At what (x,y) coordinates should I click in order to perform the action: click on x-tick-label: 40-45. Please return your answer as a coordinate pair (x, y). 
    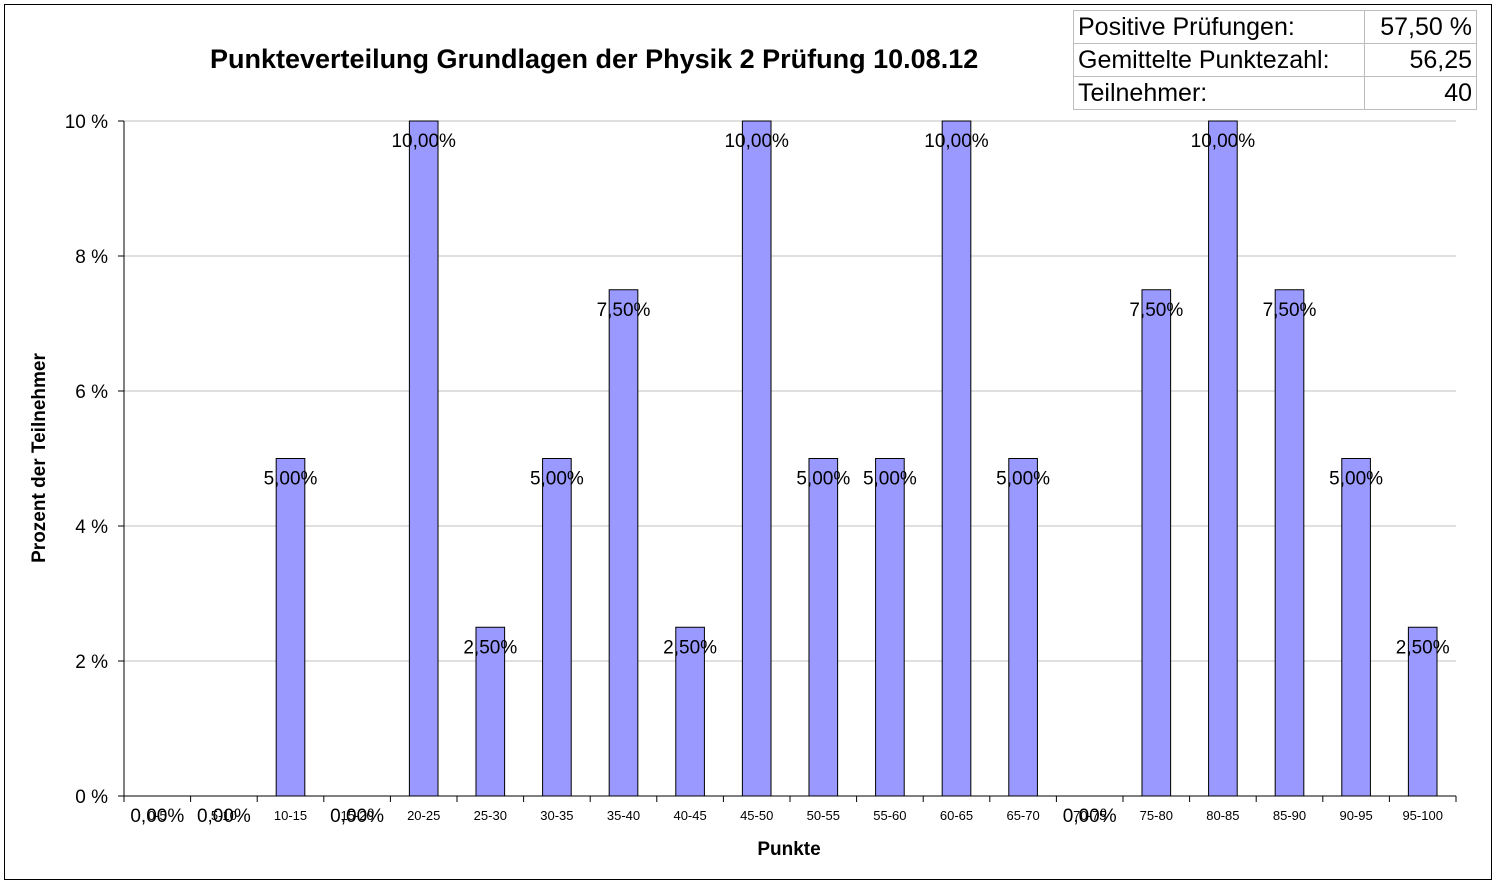
    Looking at the image, I should click on (689, 815).